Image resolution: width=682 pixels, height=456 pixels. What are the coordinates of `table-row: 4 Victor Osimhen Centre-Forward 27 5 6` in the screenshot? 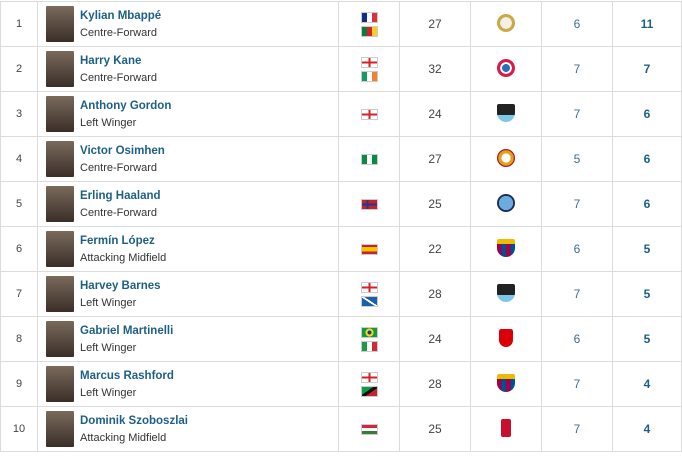 It's located at (341, 159).